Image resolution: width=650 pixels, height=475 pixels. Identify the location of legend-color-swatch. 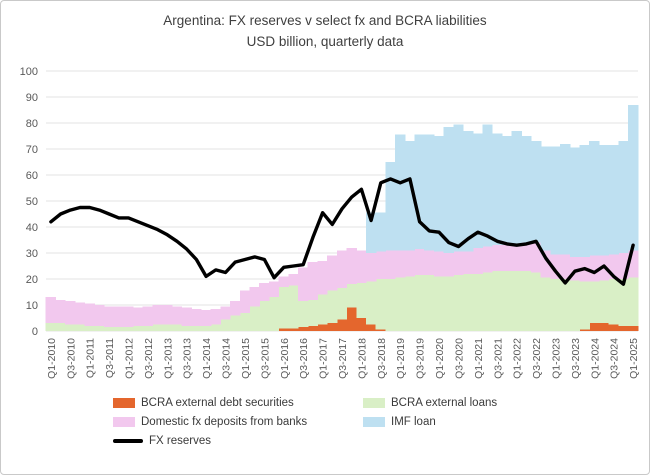
(124, 403).